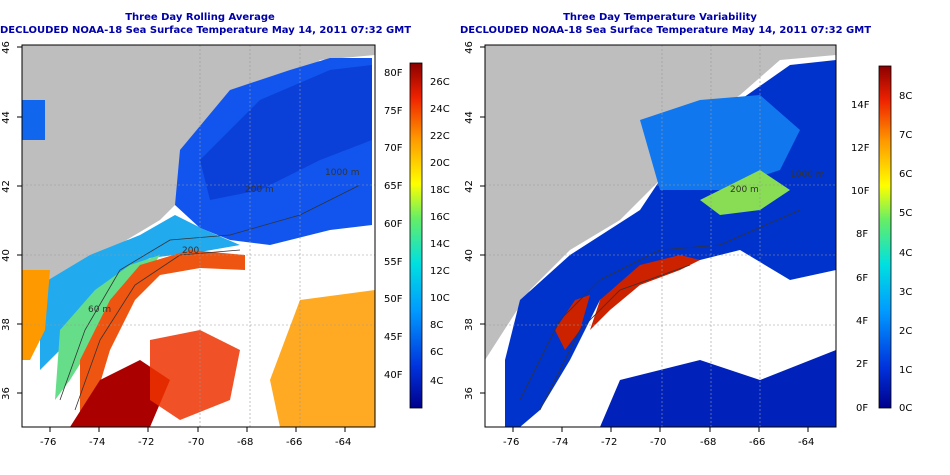 The image size is (950, 475). I want to click on p2-cbar-c: 3C, so click(906, 292).